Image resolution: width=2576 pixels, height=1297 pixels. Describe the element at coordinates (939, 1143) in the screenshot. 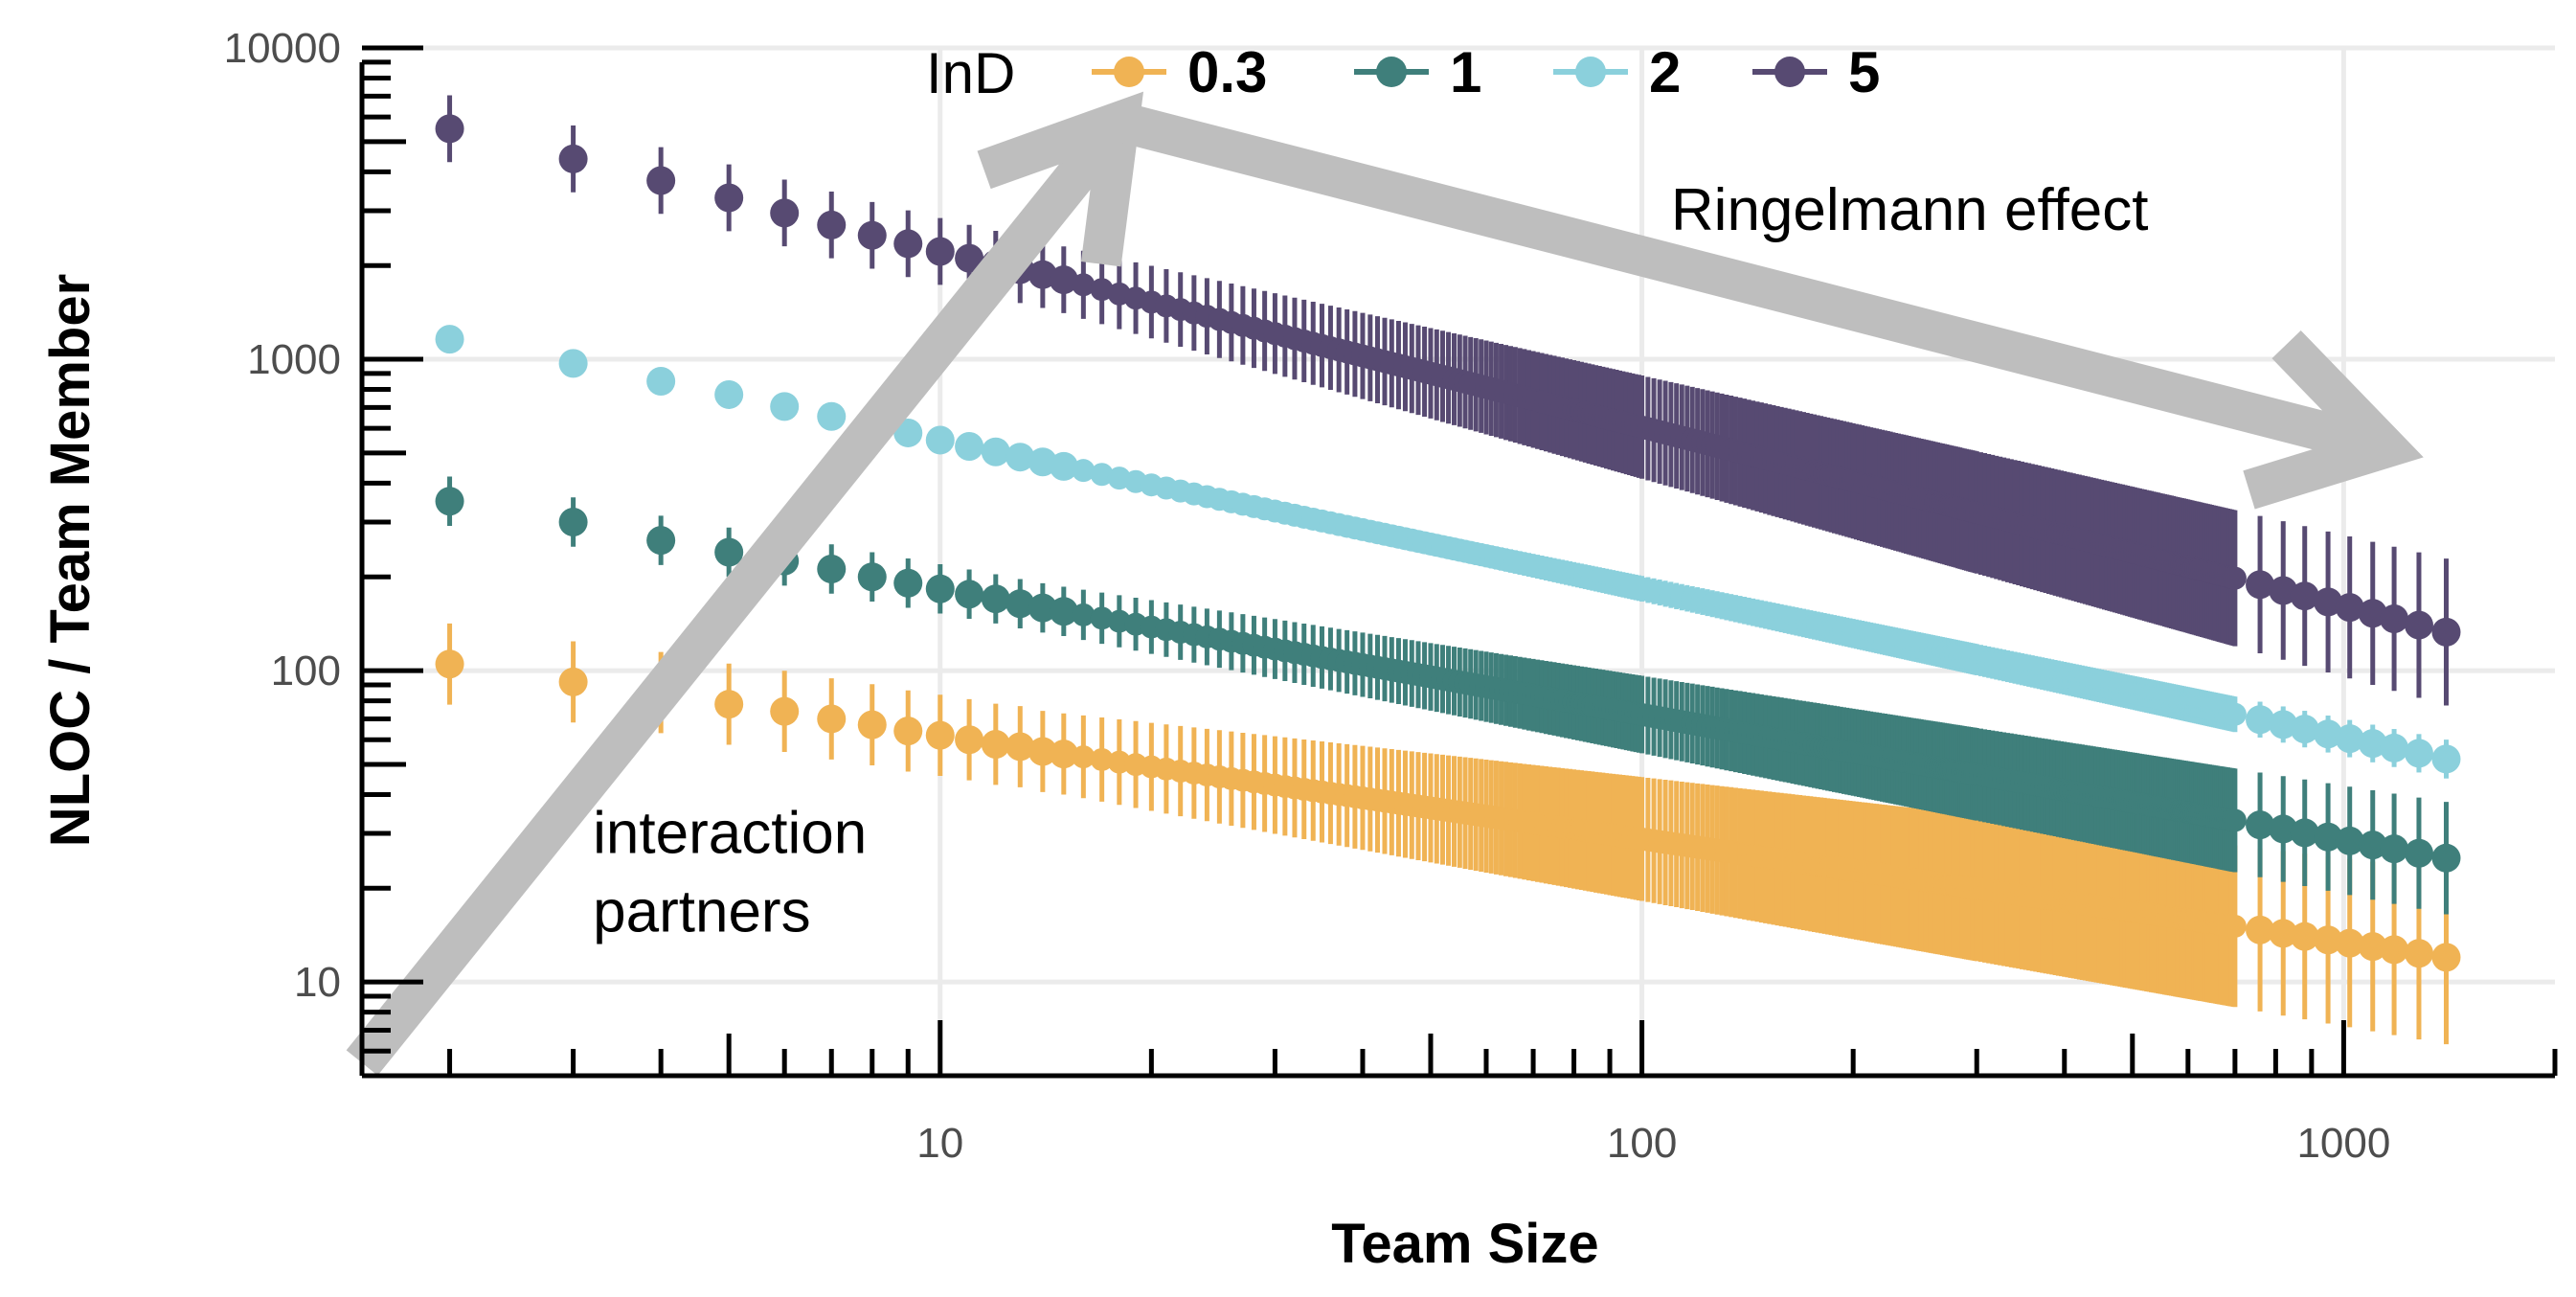

I see `x-tick-label: 10` at that location.